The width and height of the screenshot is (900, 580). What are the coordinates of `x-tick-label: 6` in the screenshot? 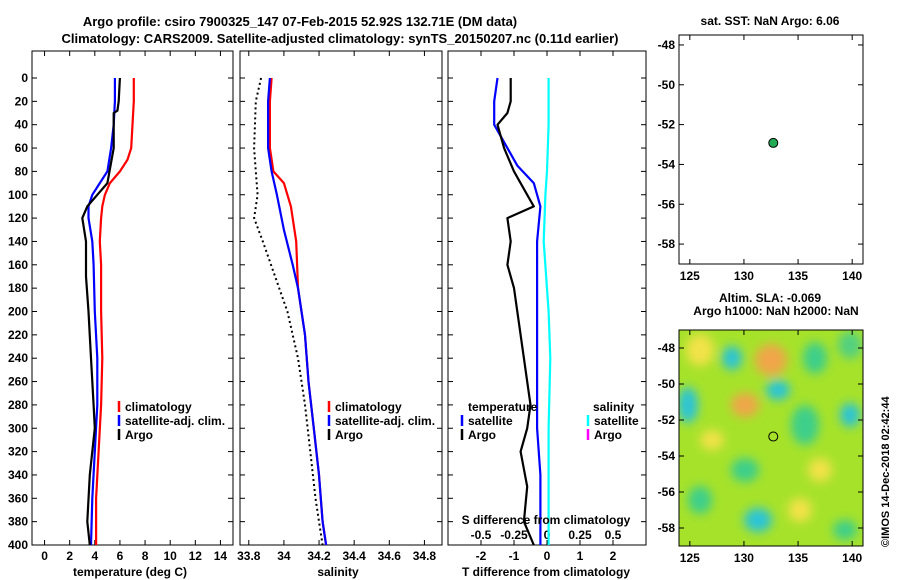 It's located at (120, 556).